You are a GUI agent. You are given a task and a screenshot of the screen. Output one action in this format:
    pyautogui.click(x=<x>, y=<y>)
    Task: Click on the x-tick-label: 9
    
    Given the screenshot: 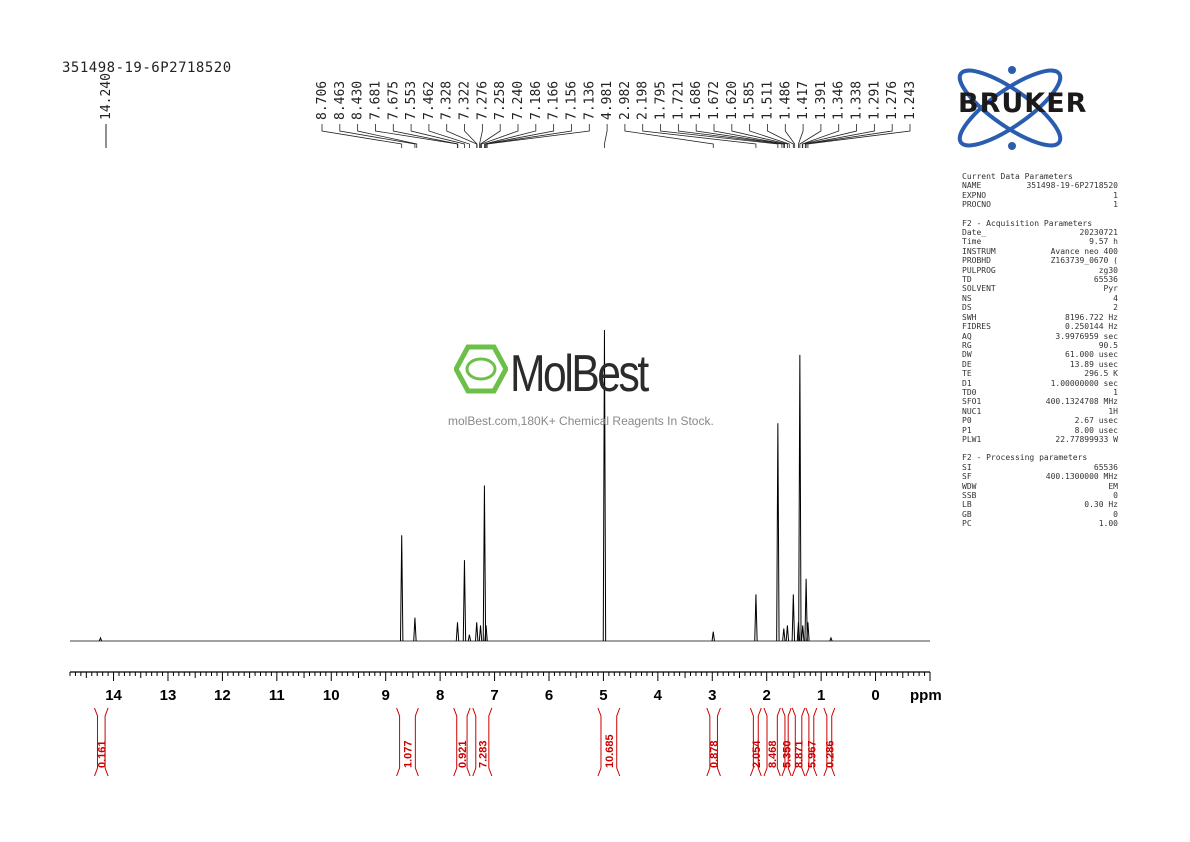 What is the action you would take?
    pyautogui.click(x=386, y=695)
    